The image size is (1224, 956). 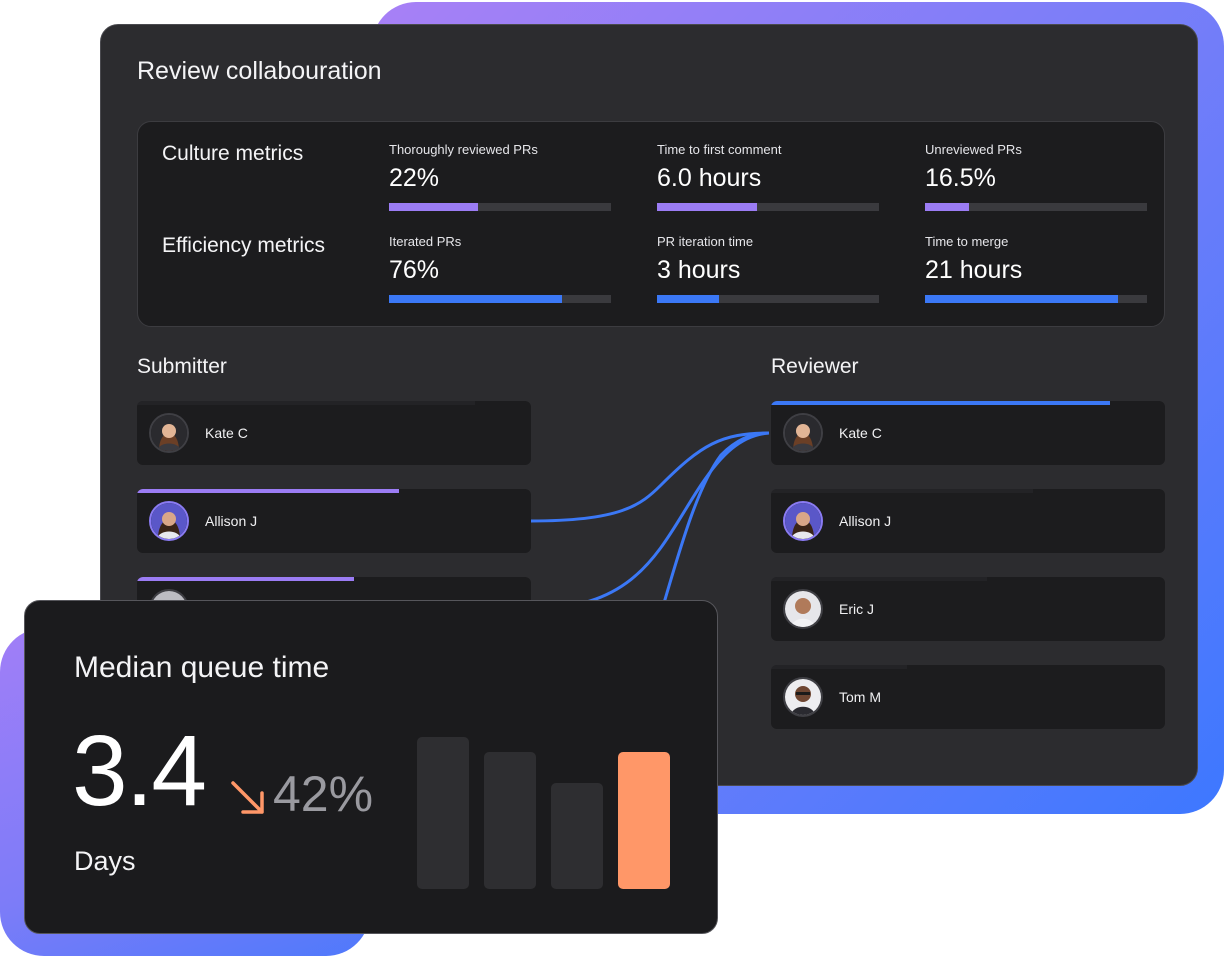 What do you see at coordinates (815, 366) in the screenshot?
I see `reviewer-title: Reviewer` at bounding box center [815, 366].